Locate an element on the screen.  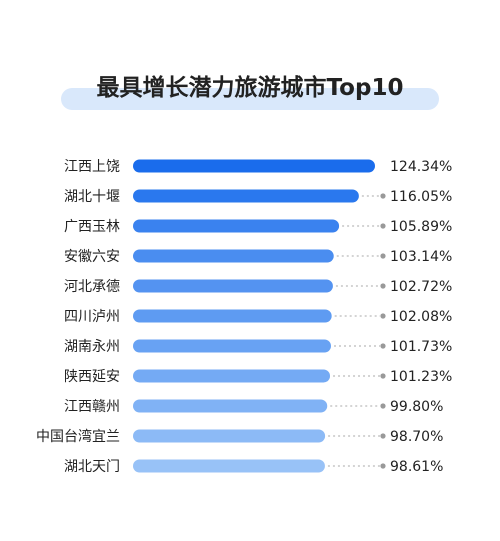
category-label: 江西赣州 is located at coordinates (92, 407).